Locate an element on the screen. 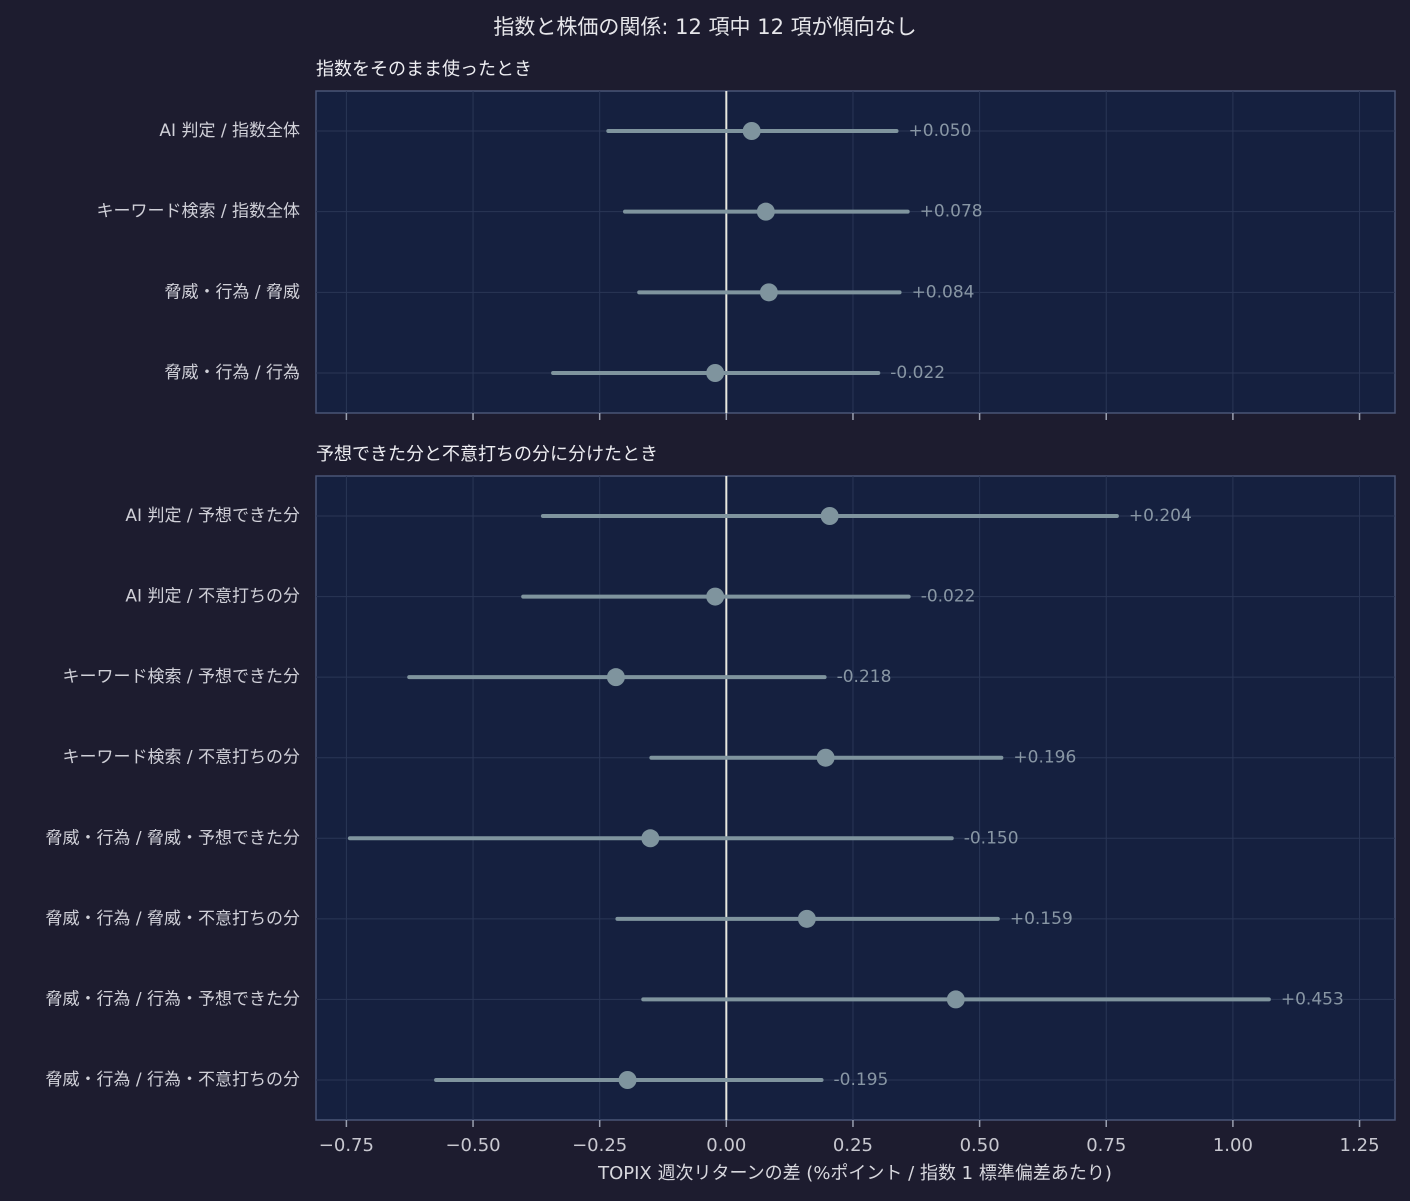  panel-subtitle: 指数をそのまま使ったとき is located at coordinates (424, 69).